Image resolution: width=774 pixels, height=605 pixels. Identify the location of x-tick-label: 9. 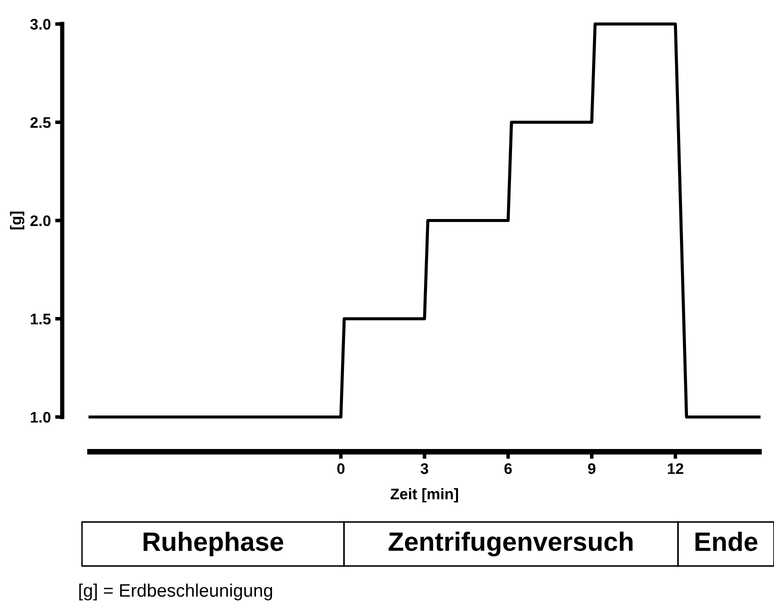
(592, 468).